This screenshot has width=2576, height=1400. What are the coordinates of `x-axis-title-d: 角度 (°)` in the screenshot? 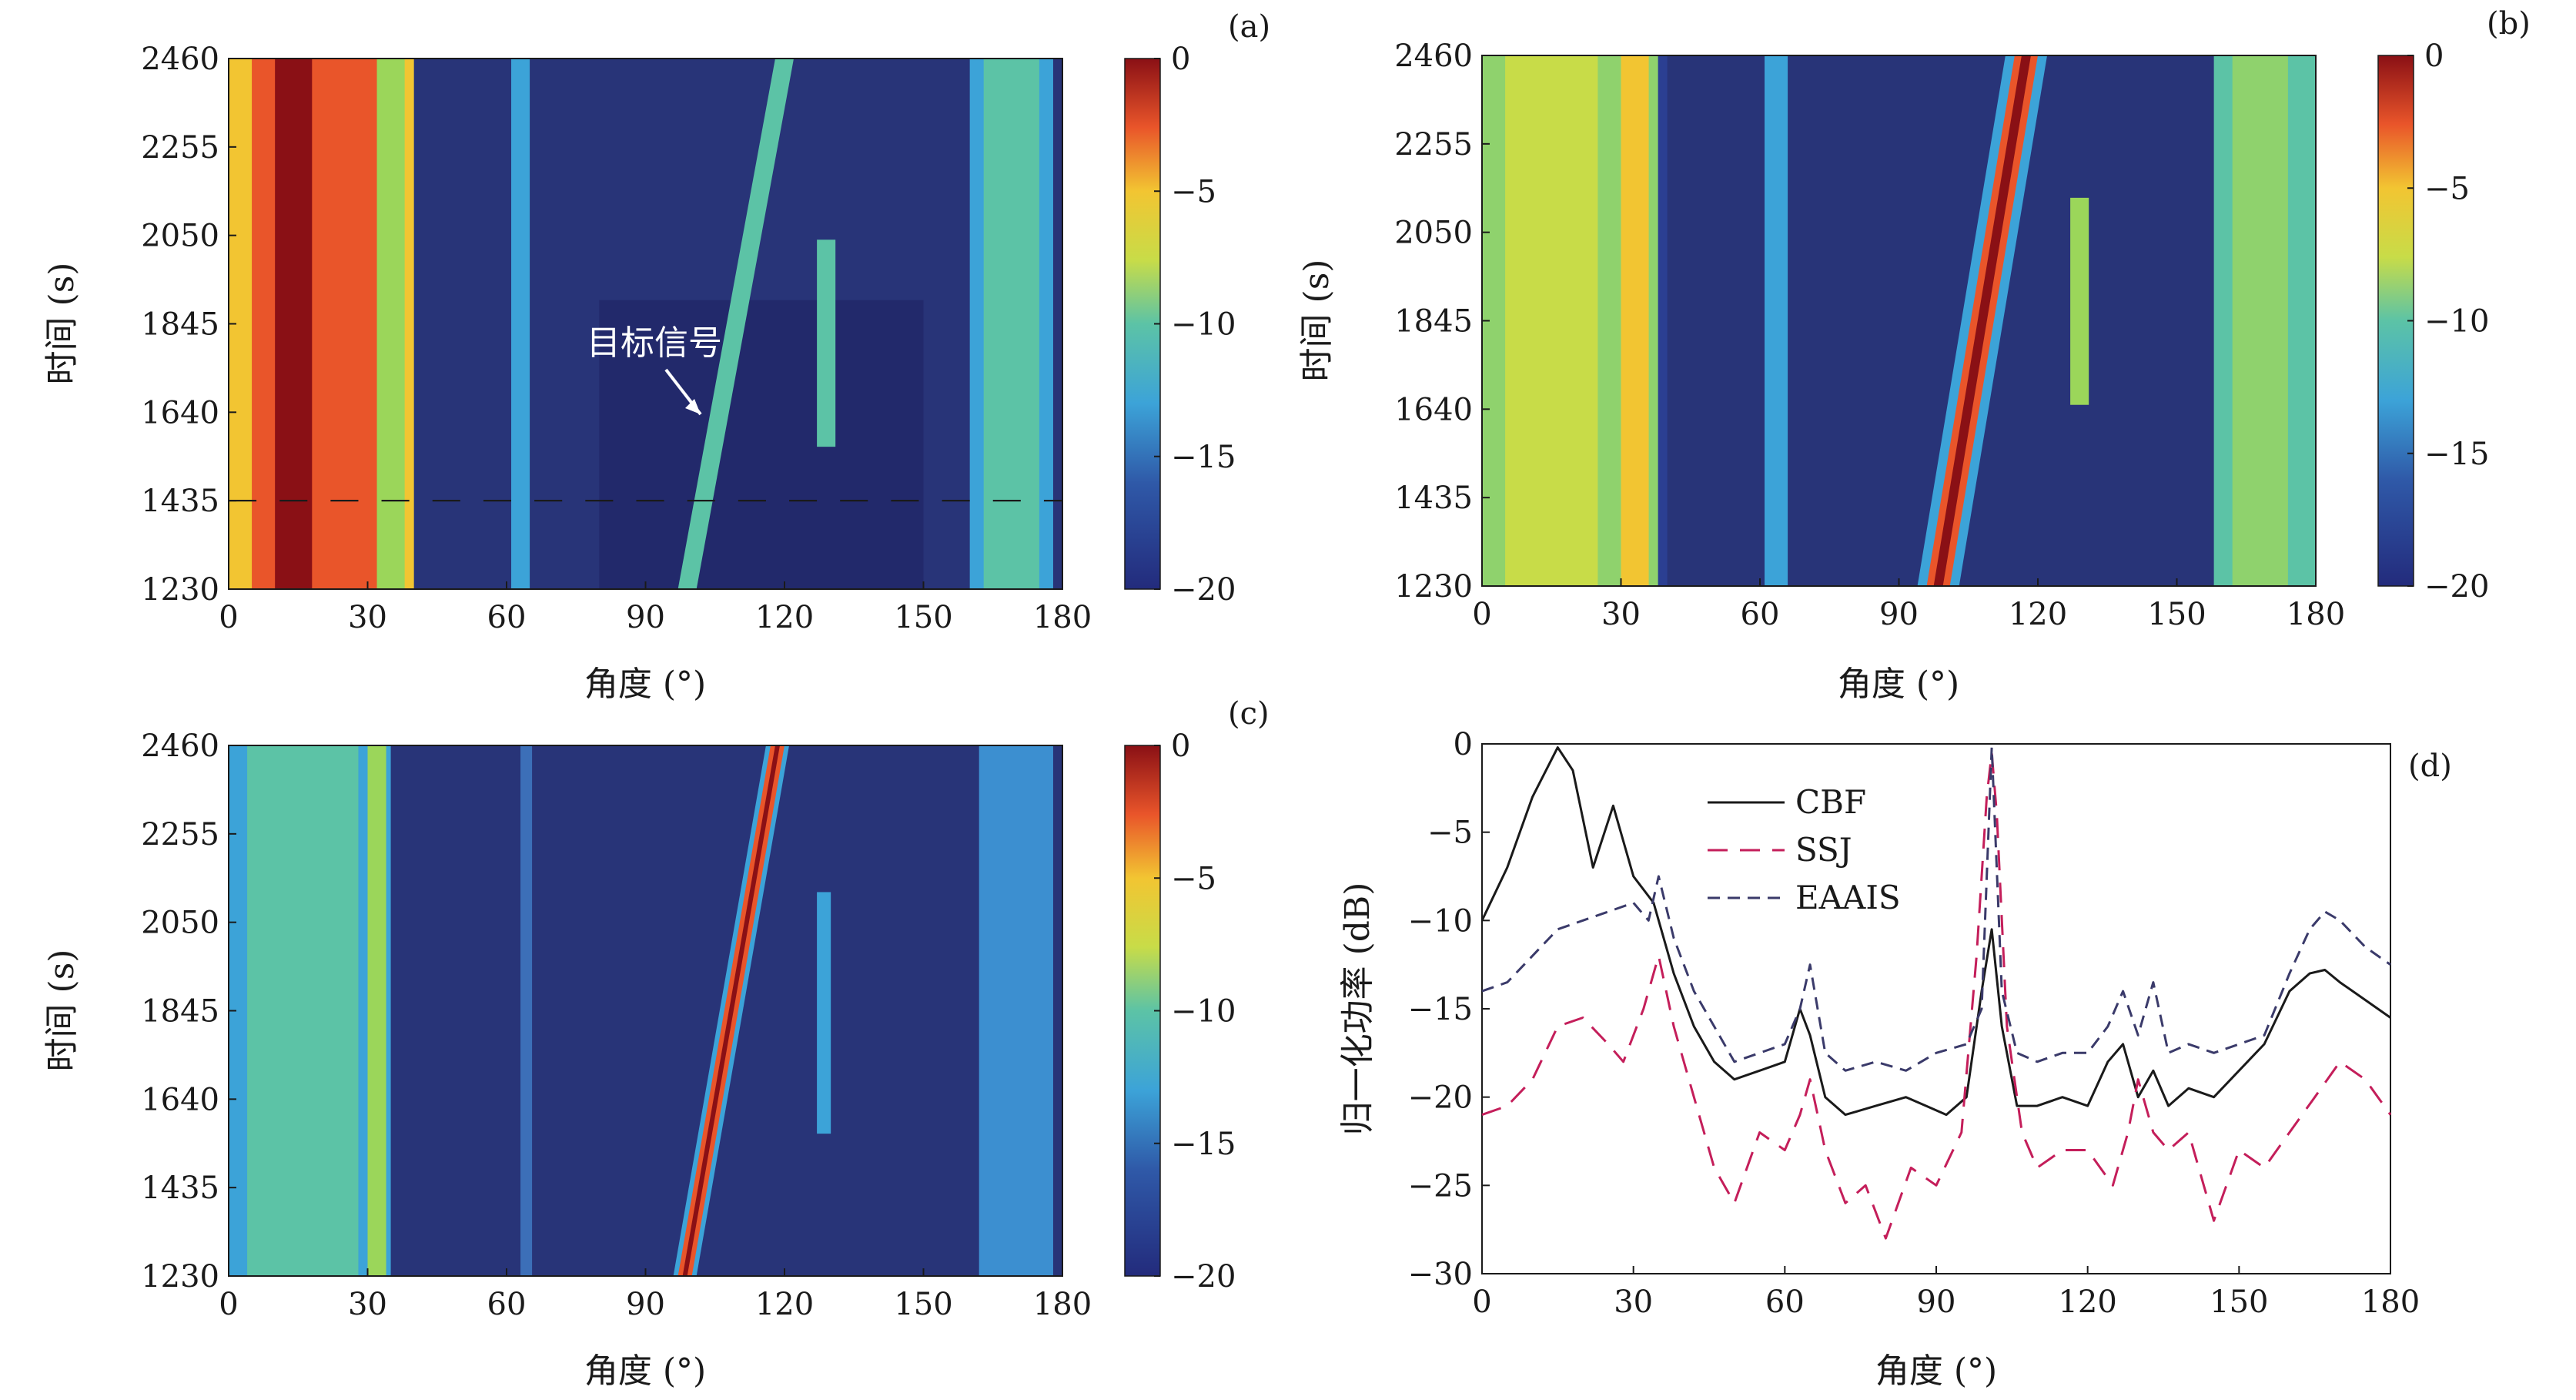 It's located at (1936, 1371).